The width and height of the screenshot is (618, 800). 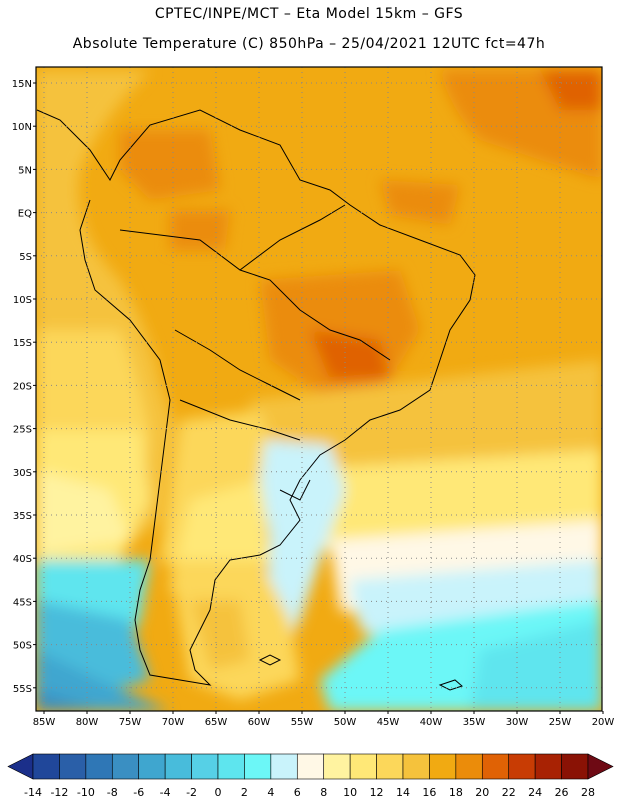 I want to click on colorbar-tick-label: 6, so click(x=297, y=792).